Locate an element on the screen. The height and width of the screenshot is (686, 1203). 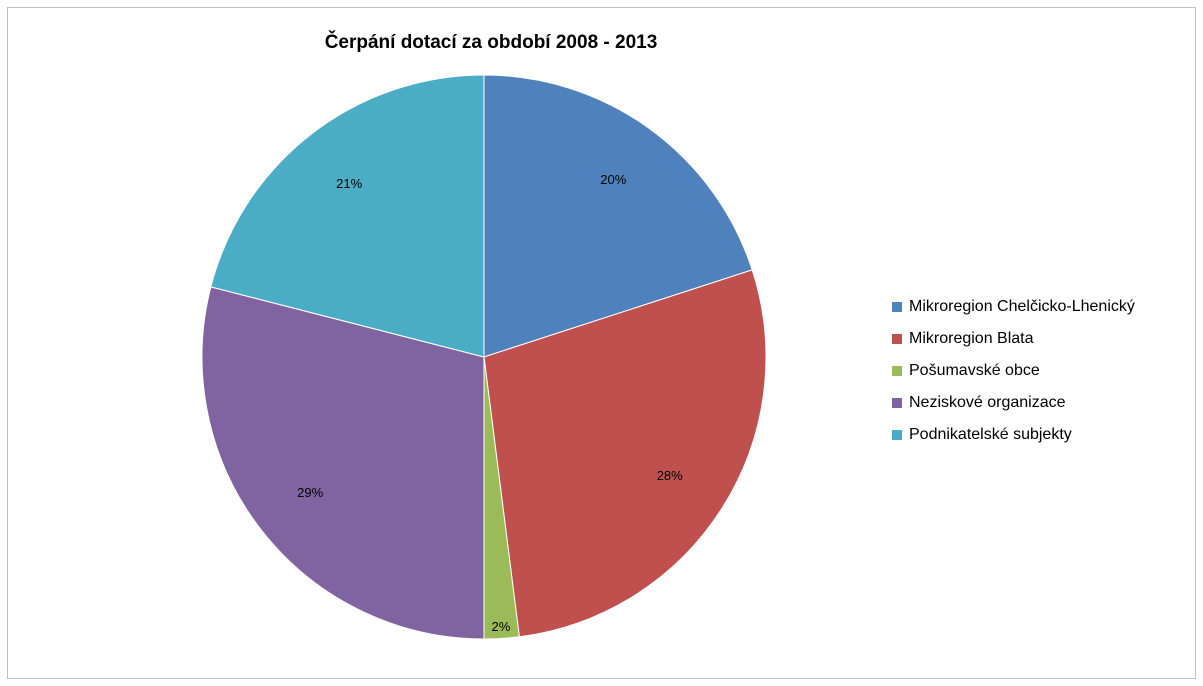
data-label: 29% is located at coordinates (310, 492).